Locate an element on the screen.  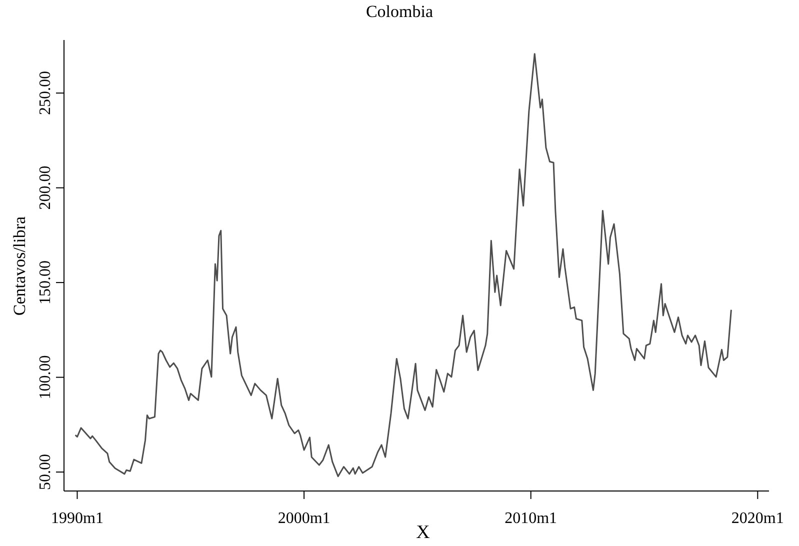
y-tick-label: 100.00 is located at coordinates (45, 377).